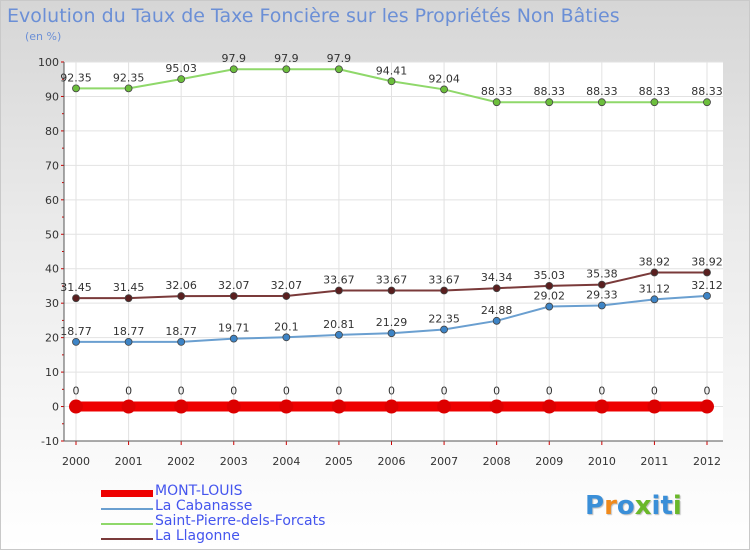 This screenshot has height=550, width=750. What do you see at coordinates (286, 326) in the screenshot?
I see `data-label-la-cabanasse: 20.1` at bounding box center [286, 326].